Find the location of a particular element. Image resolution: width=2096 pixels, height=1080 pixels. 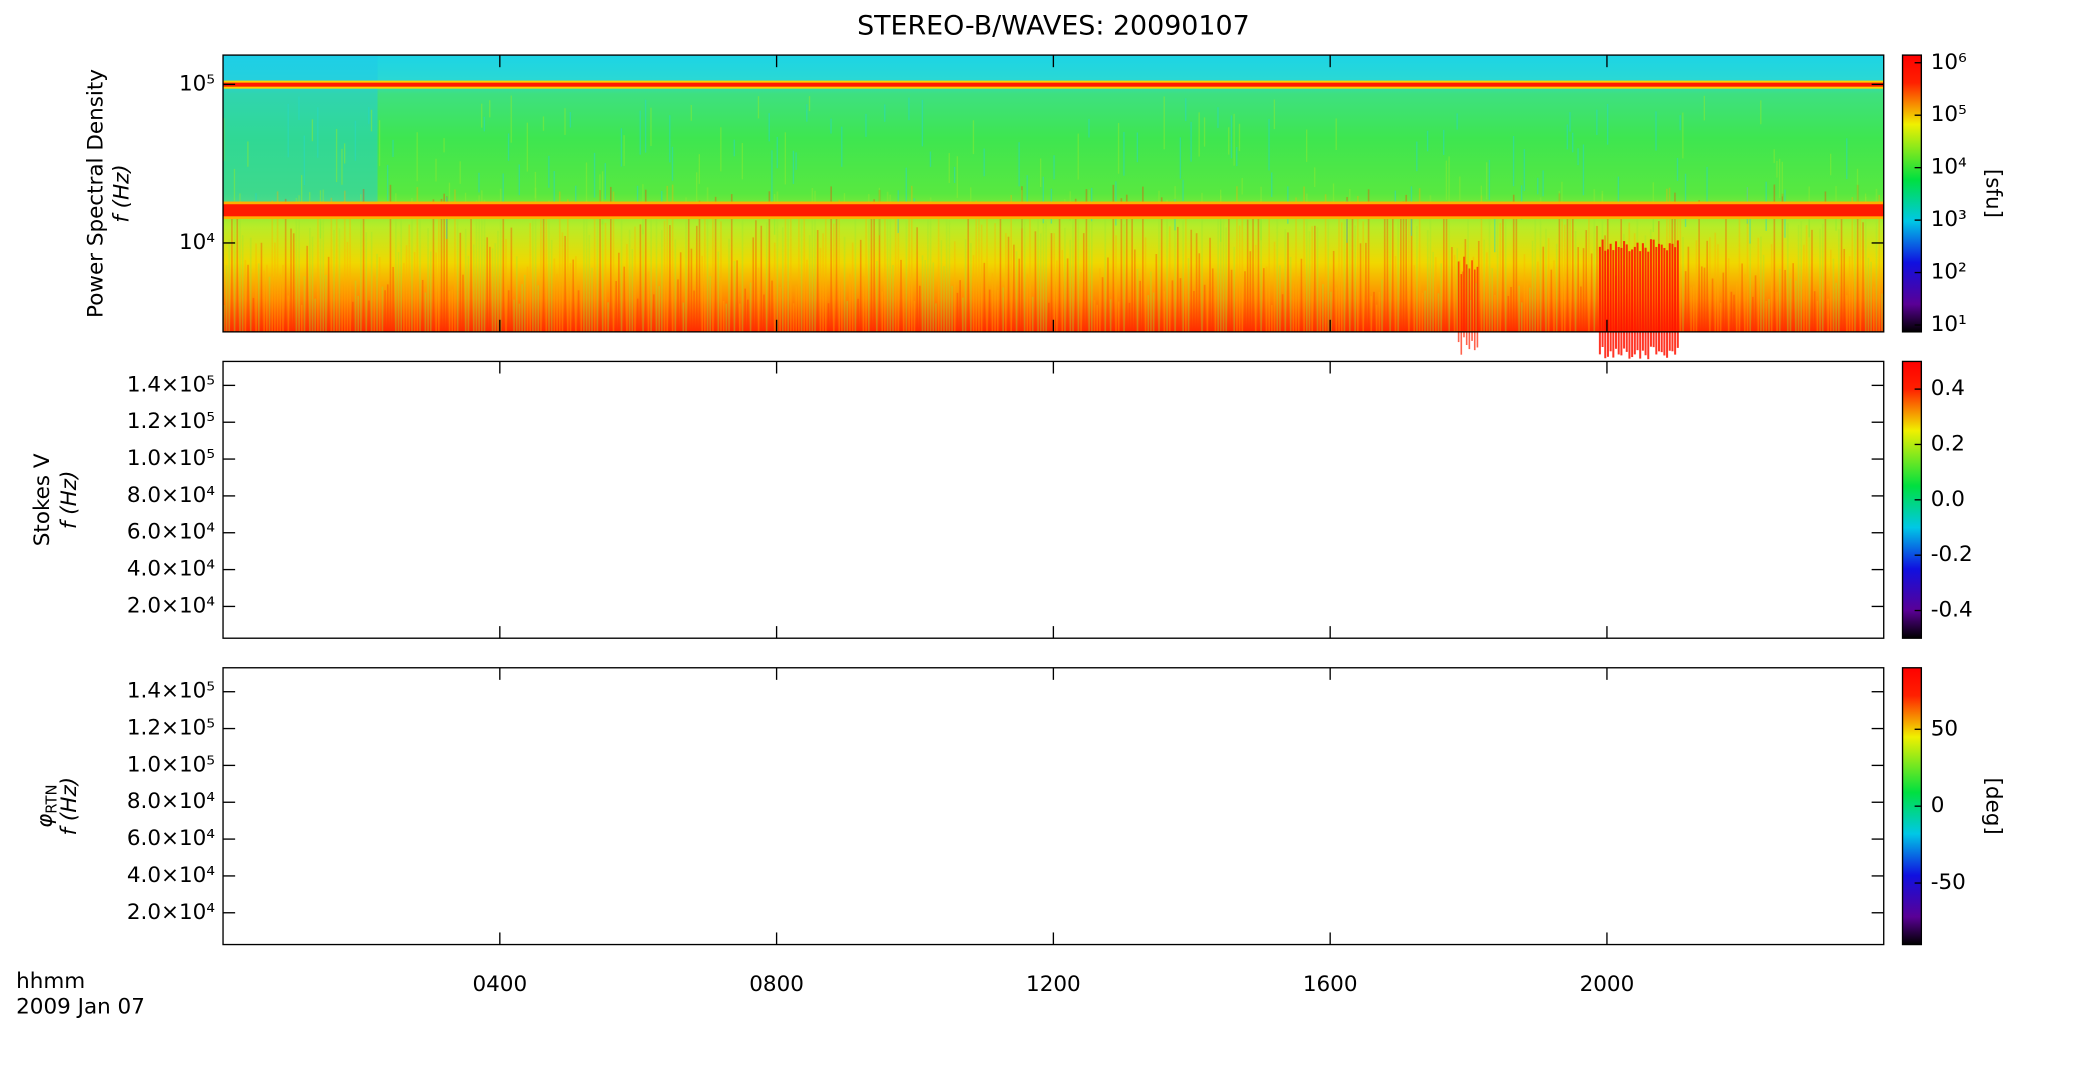

colorbar is located at coordinates (1912, 806).